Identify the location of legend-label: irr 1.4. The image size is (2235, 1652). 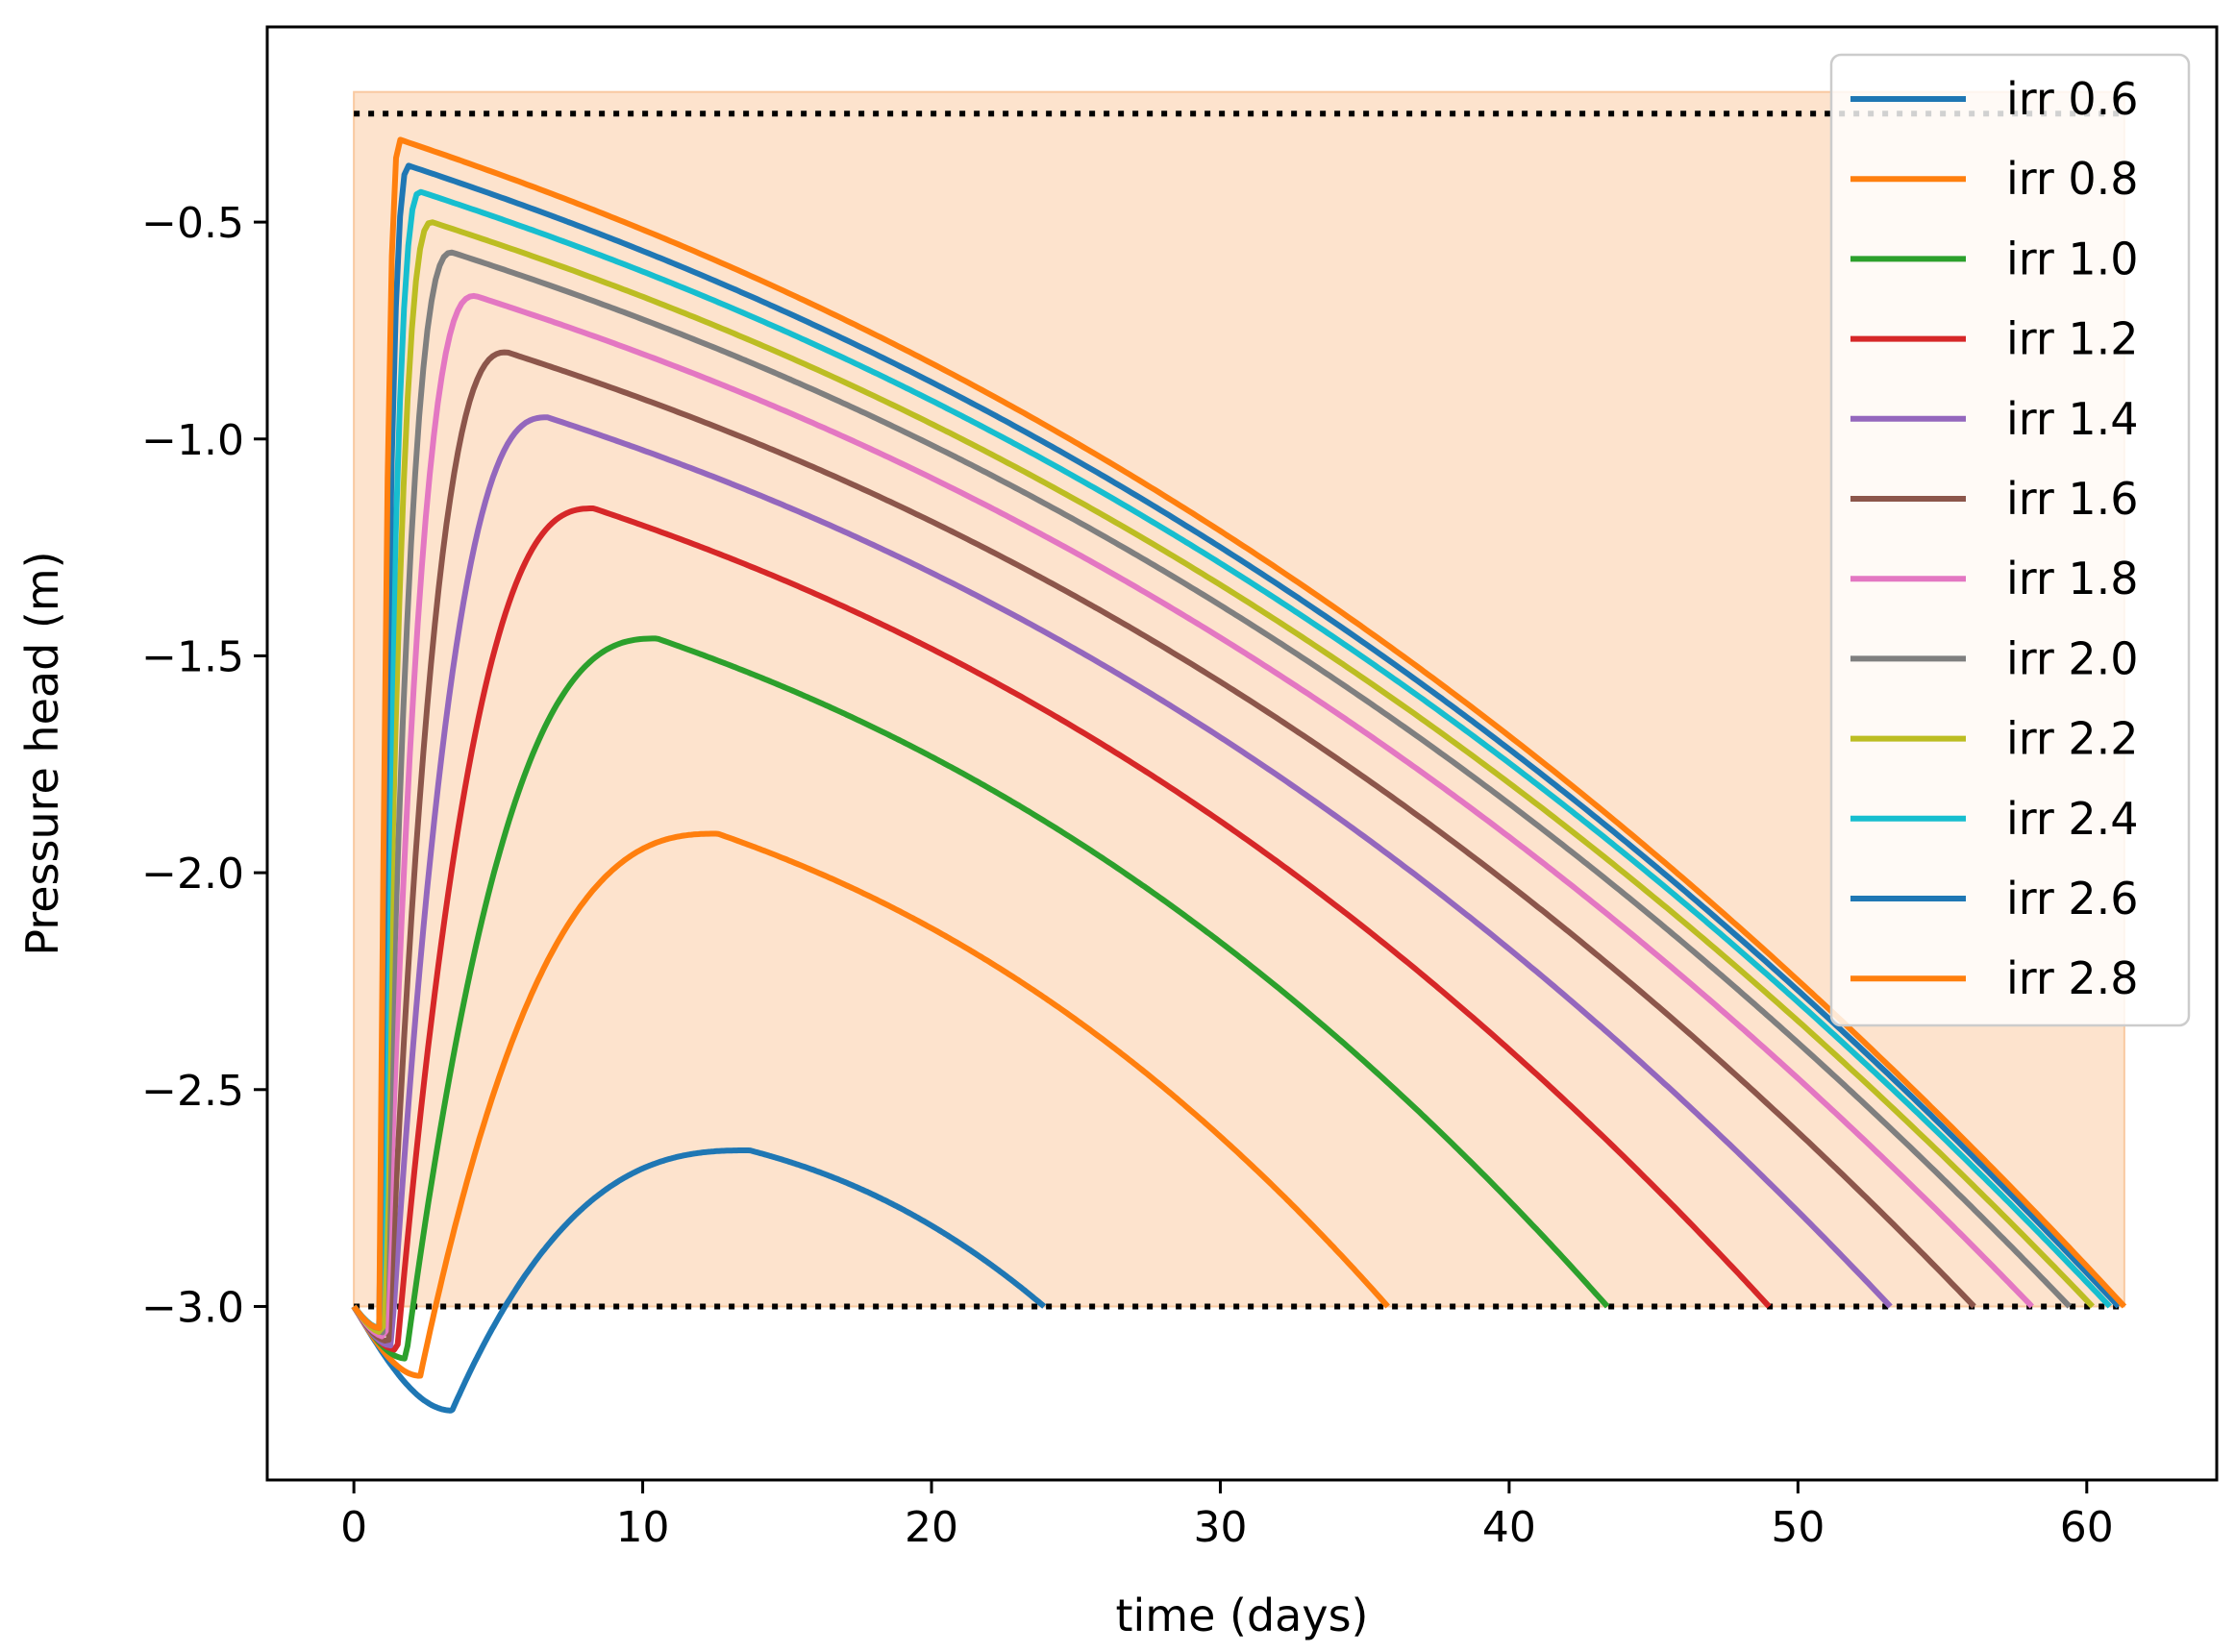
(2072, 419).